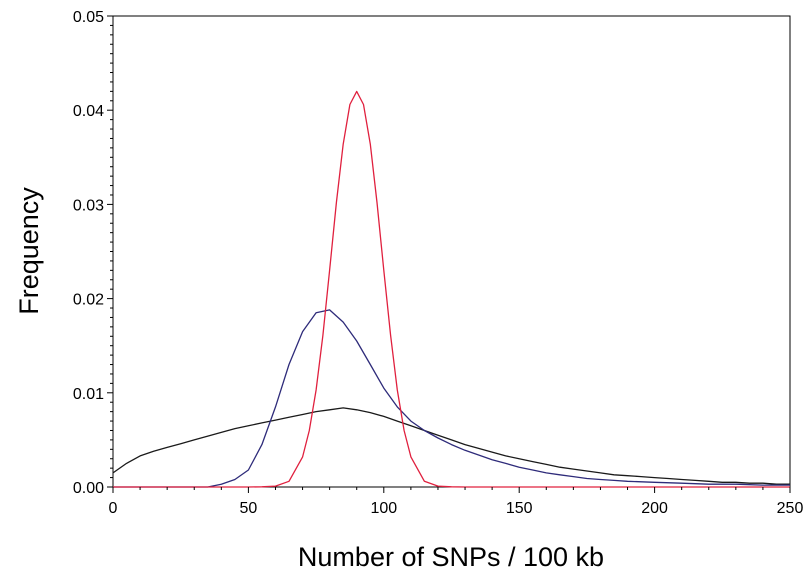  Describe the element at coordinates (113, 508) in the screenshot. I see `x-tick-label: 0` at that location.